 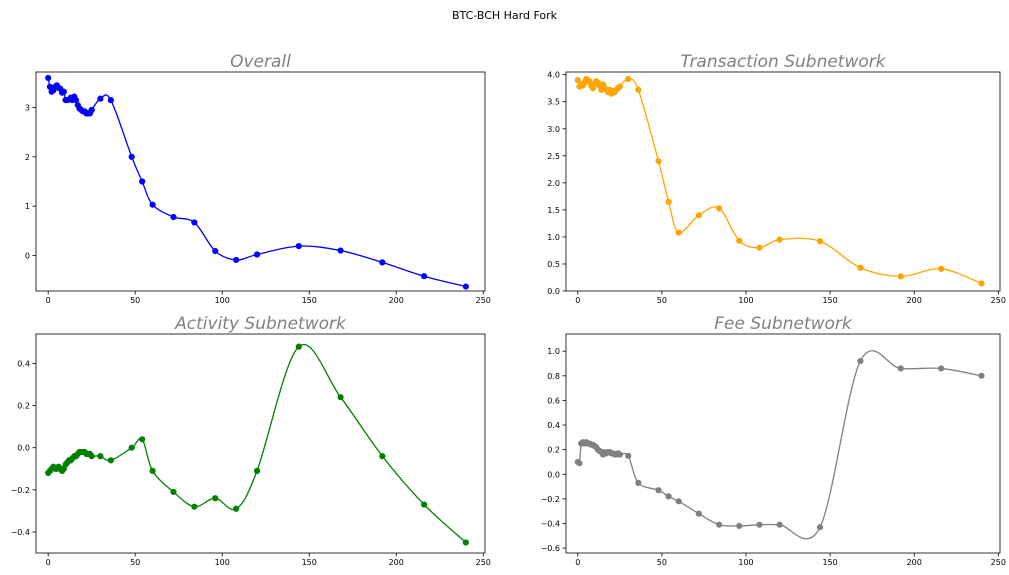 I want to click on x-tick-label: 200, so click(x=396, y=300).